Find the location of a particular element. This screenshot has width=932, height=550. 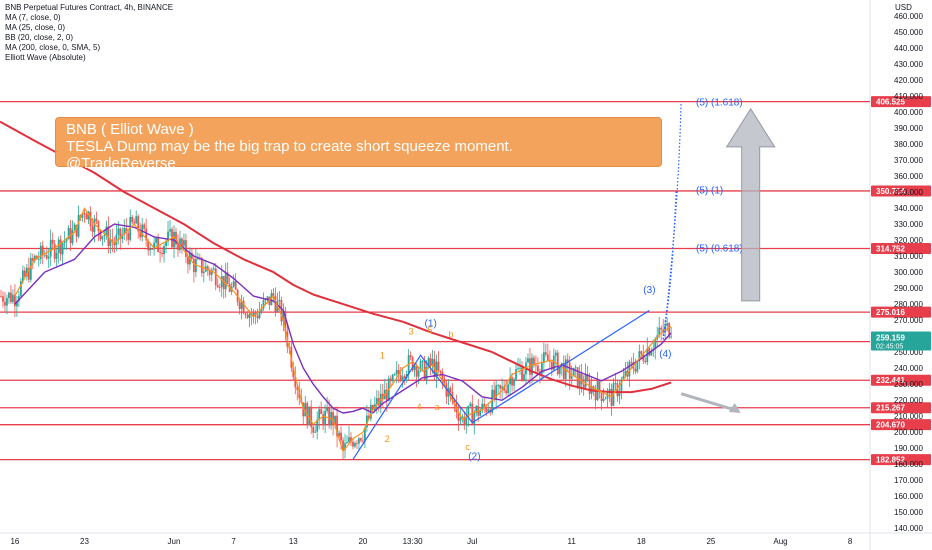

arrows is located at coordinates (728, 260).